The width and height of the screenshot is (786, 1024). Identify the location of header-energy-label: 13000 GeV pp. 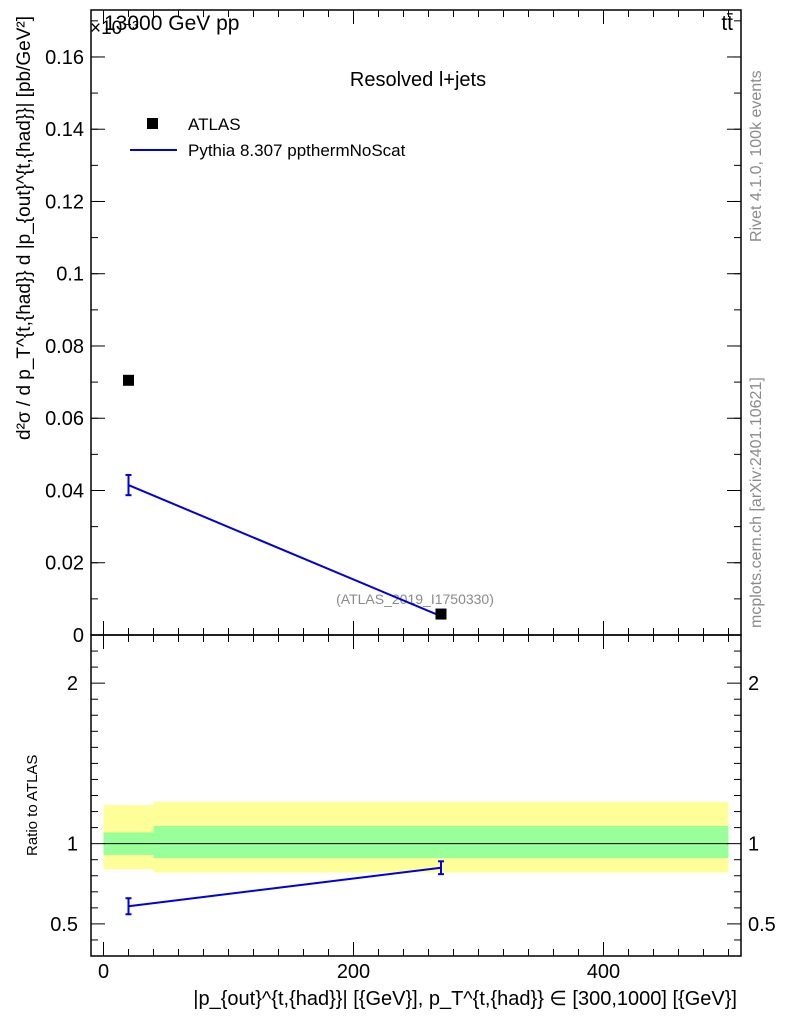
(171, 23).